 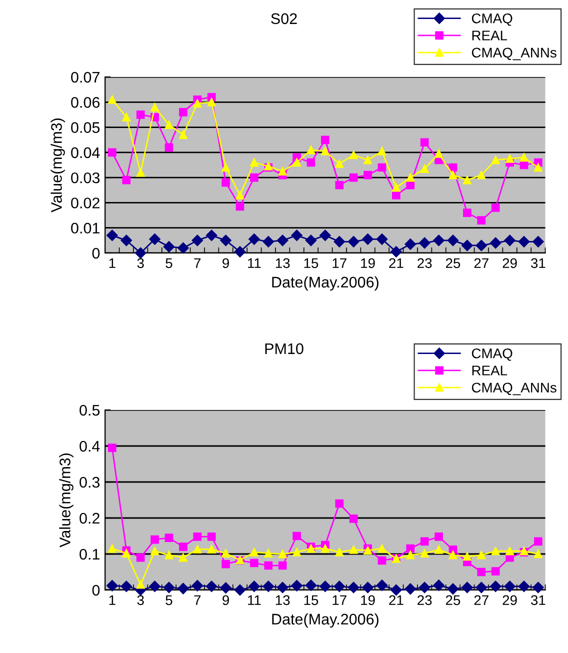 What do you see at coordinates (90, 410) in the screenshot?
I see `y-tick-label: 0.5` at bounding box center [90, 410].